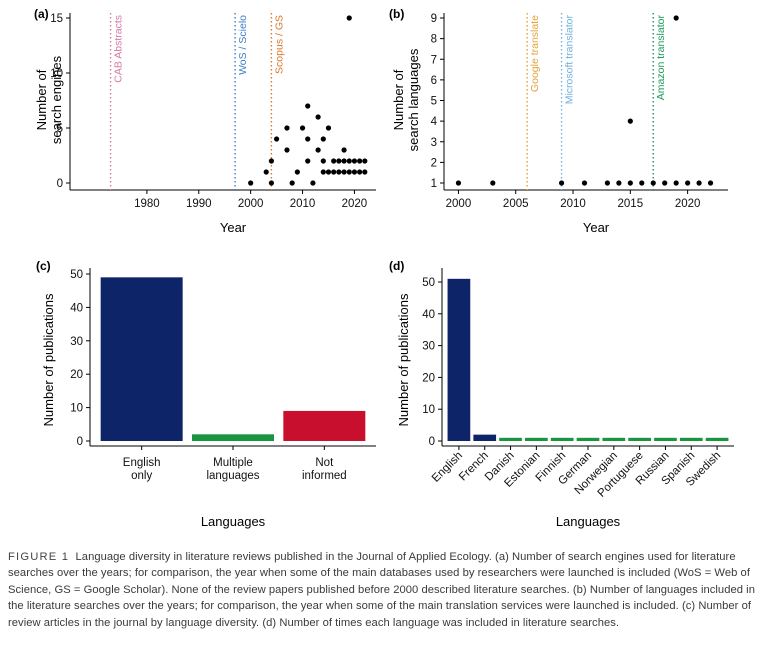 The image size is (764, 652). I want to click on event-label: WoS / Scielo, so click(243, 45).